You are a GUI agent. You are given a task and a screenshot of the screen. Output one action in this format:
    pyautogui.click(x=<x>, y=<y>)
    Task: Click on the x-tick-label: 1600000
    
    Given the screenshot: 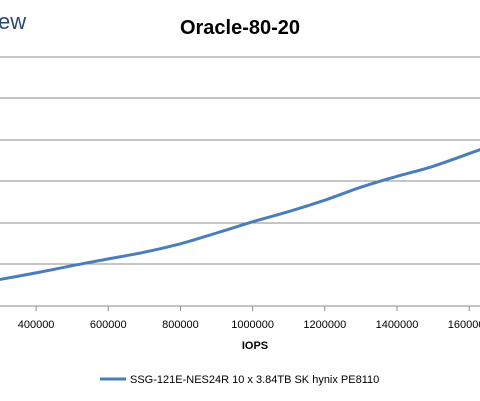 What is the action you would take?
    pyautogui.click(x=464, y=325)
    